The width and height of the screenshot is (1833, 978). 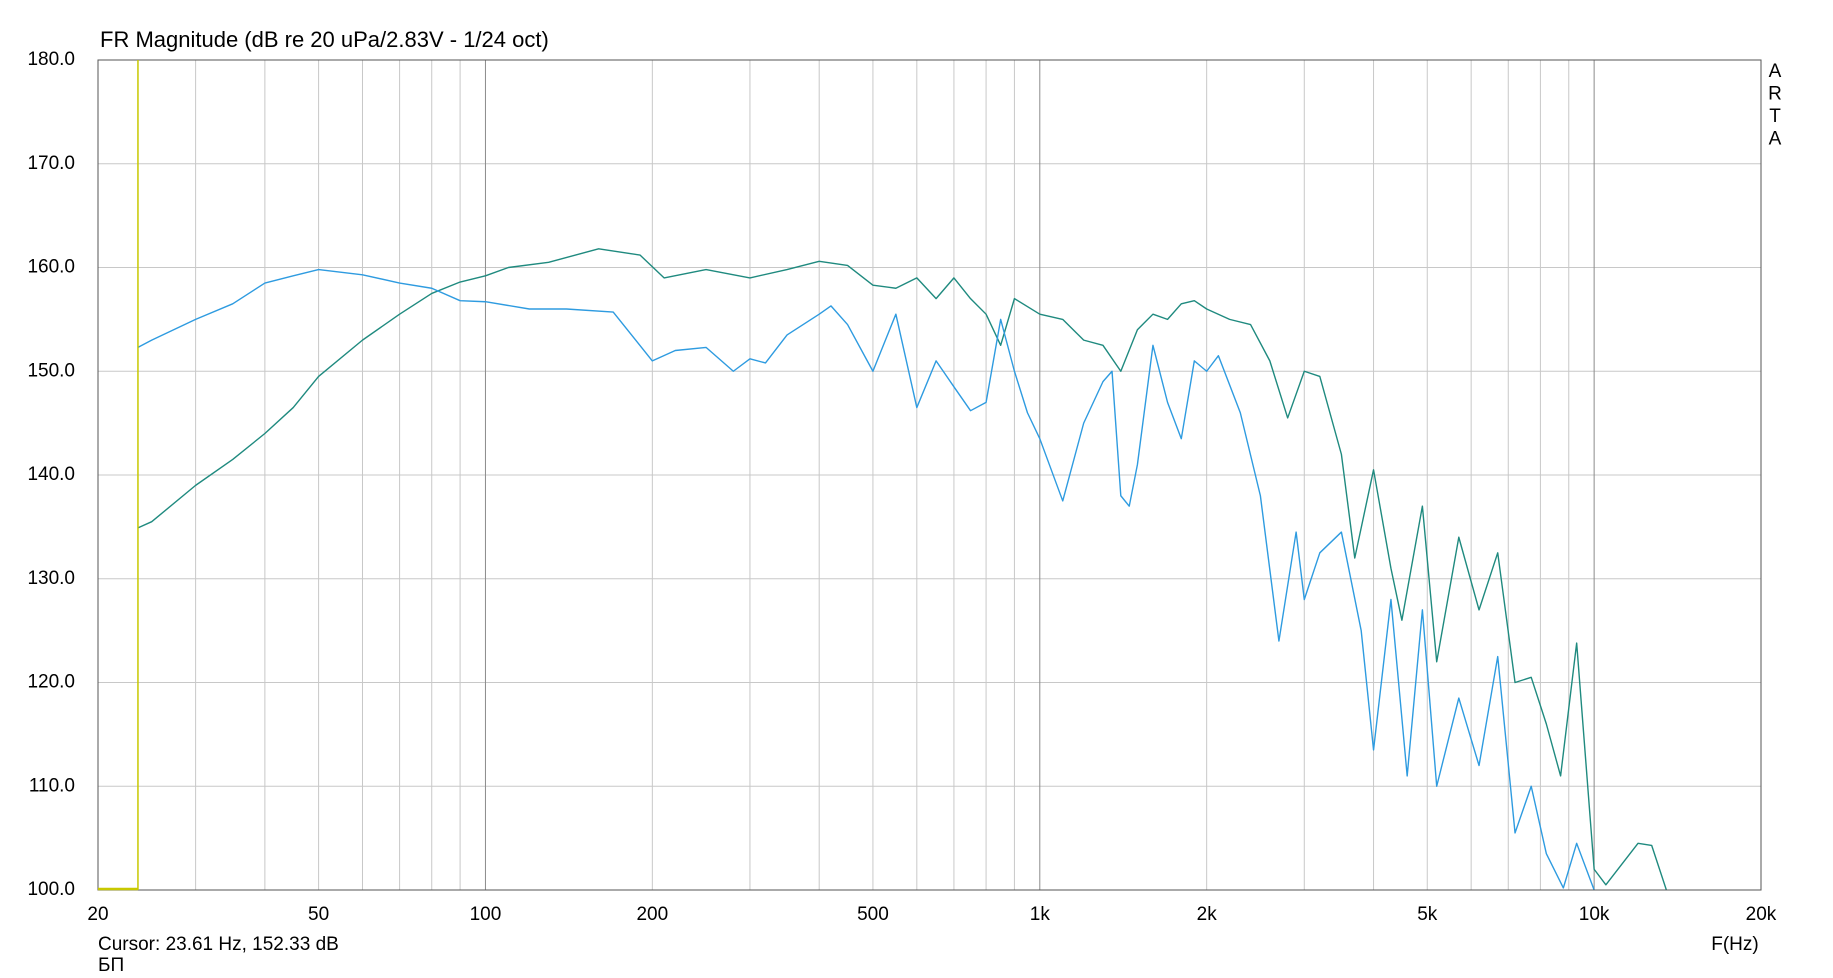 What do you see at coordinates (97, 914) in the screenshot?
I see `x-tick-label: 20` at bounding box center [97, 914].